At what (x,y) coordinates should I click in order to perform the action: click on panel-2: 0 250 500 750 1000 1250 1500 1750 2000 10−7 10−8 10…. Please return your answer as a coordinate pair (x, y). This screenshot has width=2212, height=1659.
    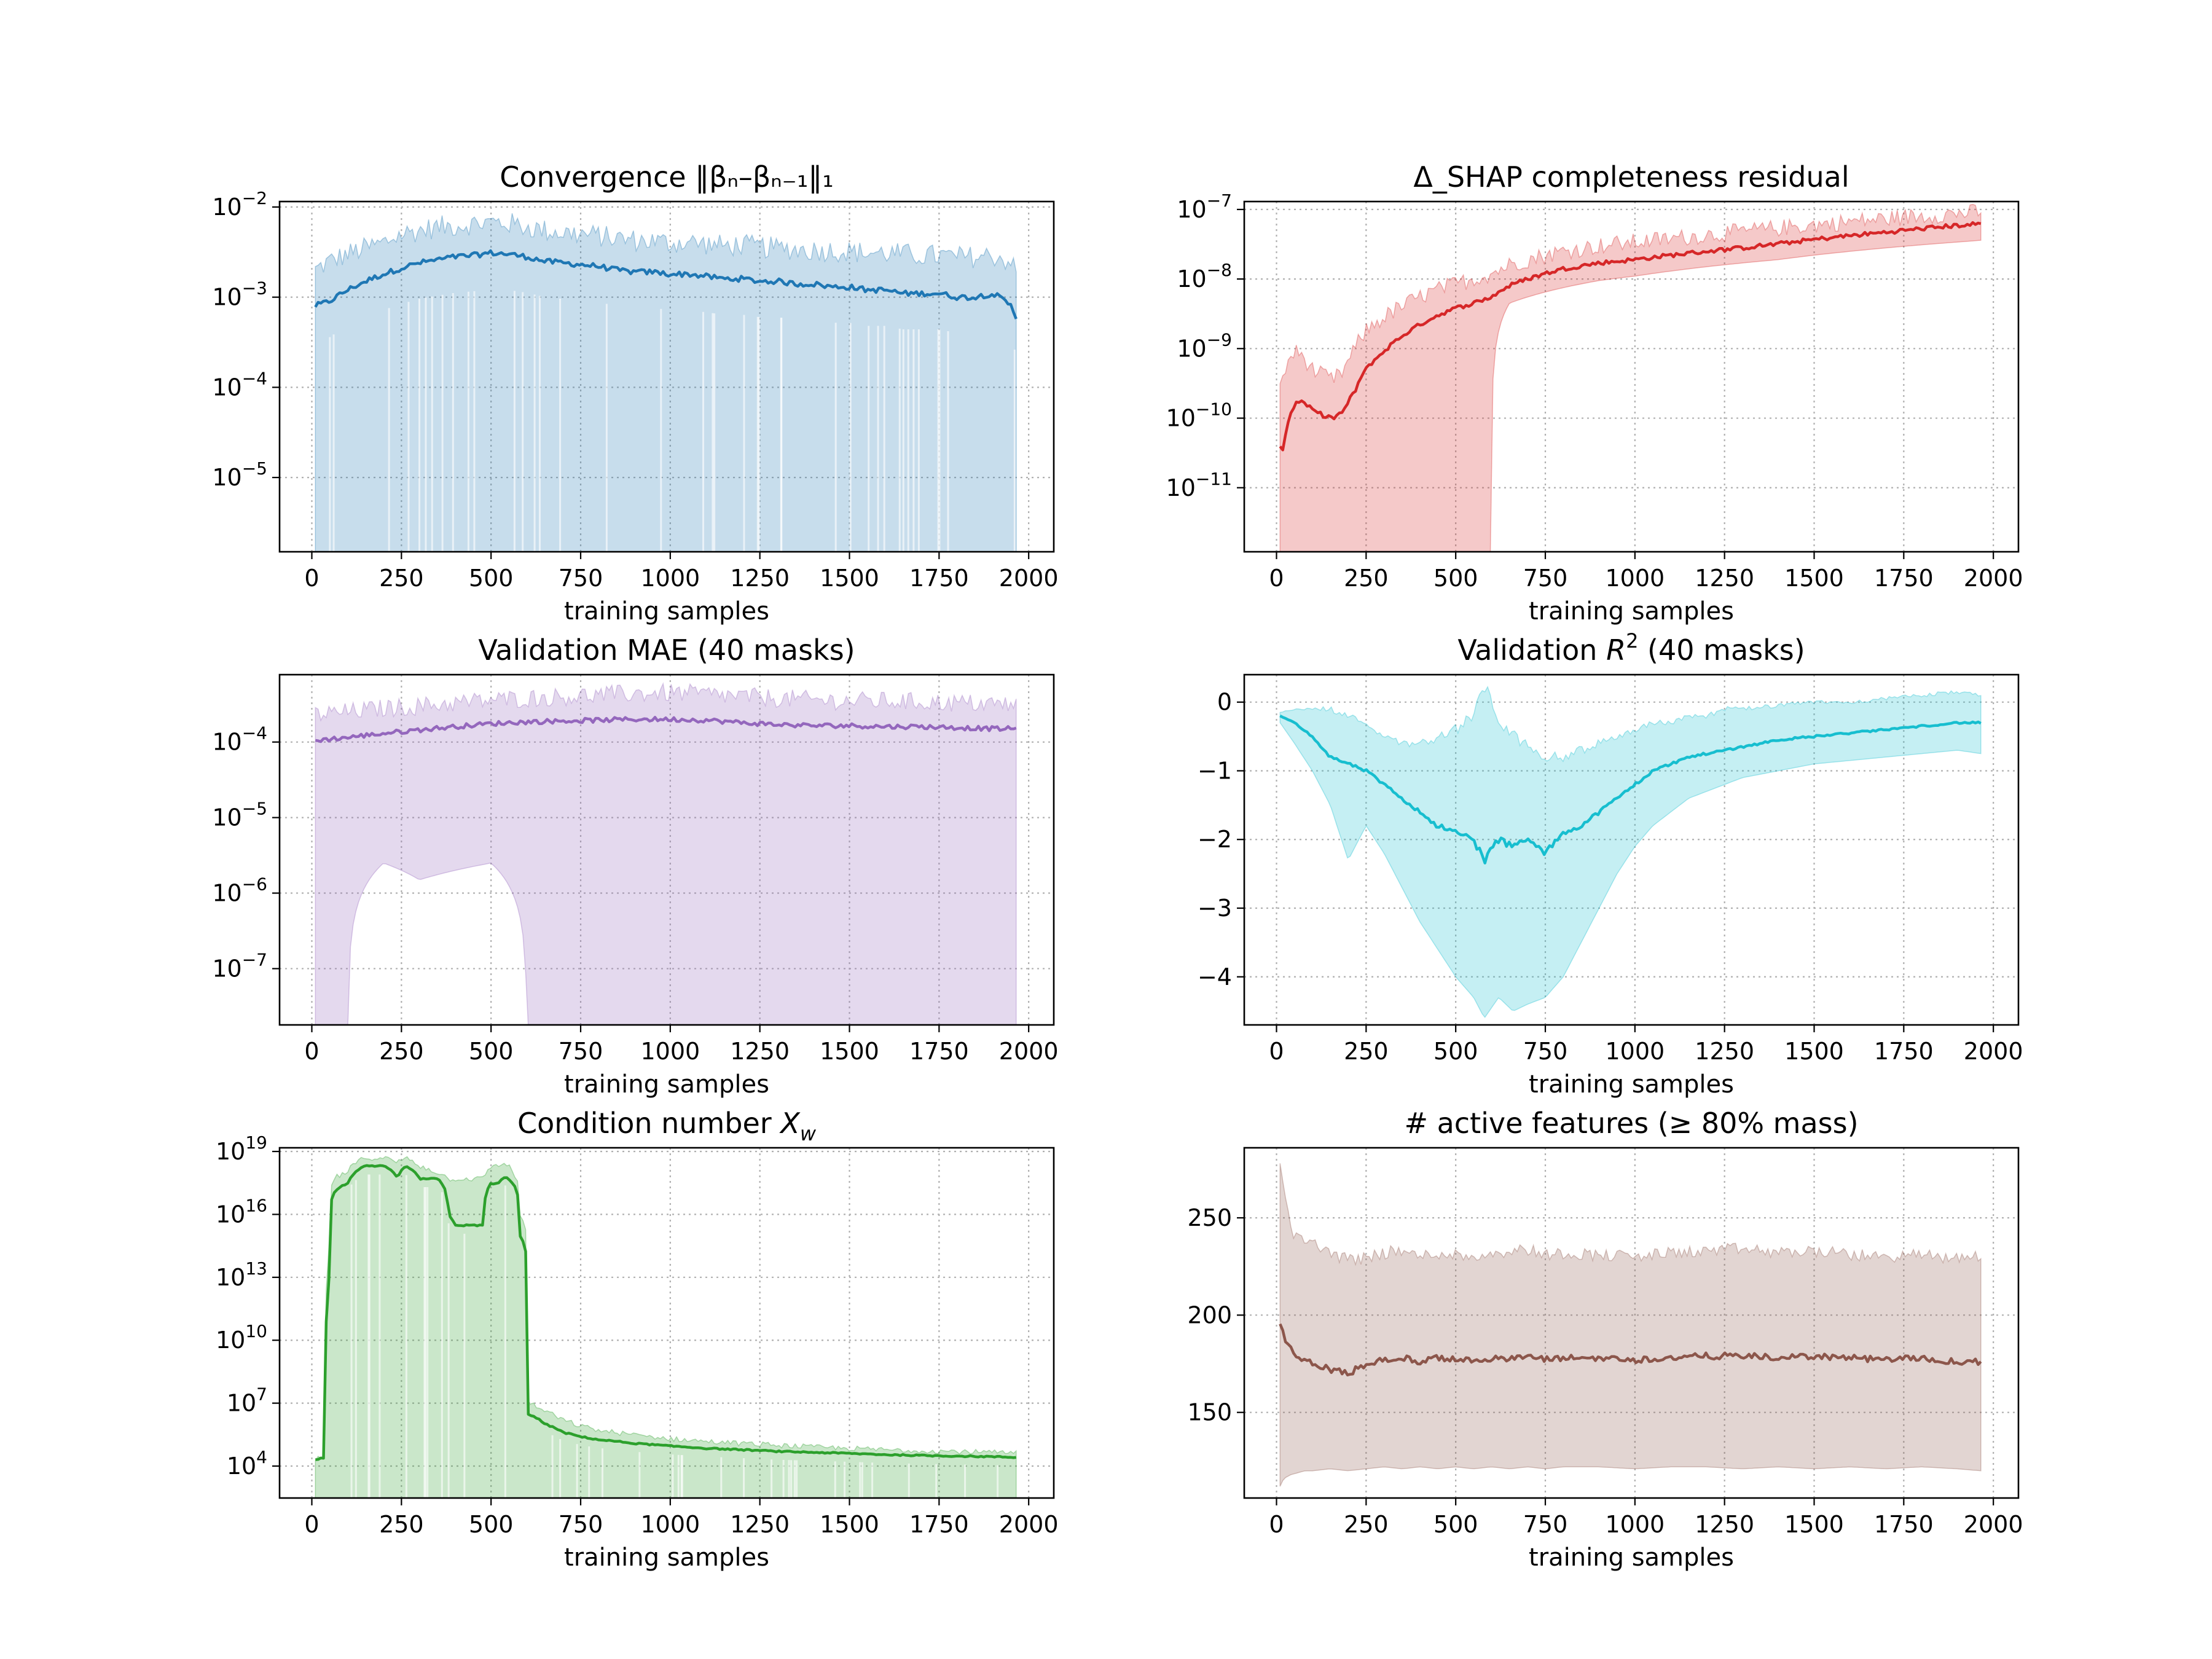
    Looking at the image, I should click on (1594, 393).